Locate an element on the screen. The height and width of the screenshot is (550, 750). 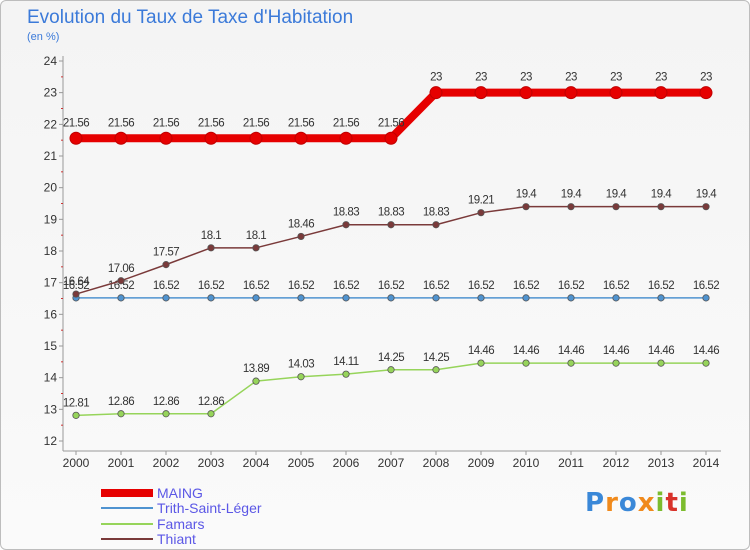
y-tick-label: 24 is located at coordinates (51, 61).